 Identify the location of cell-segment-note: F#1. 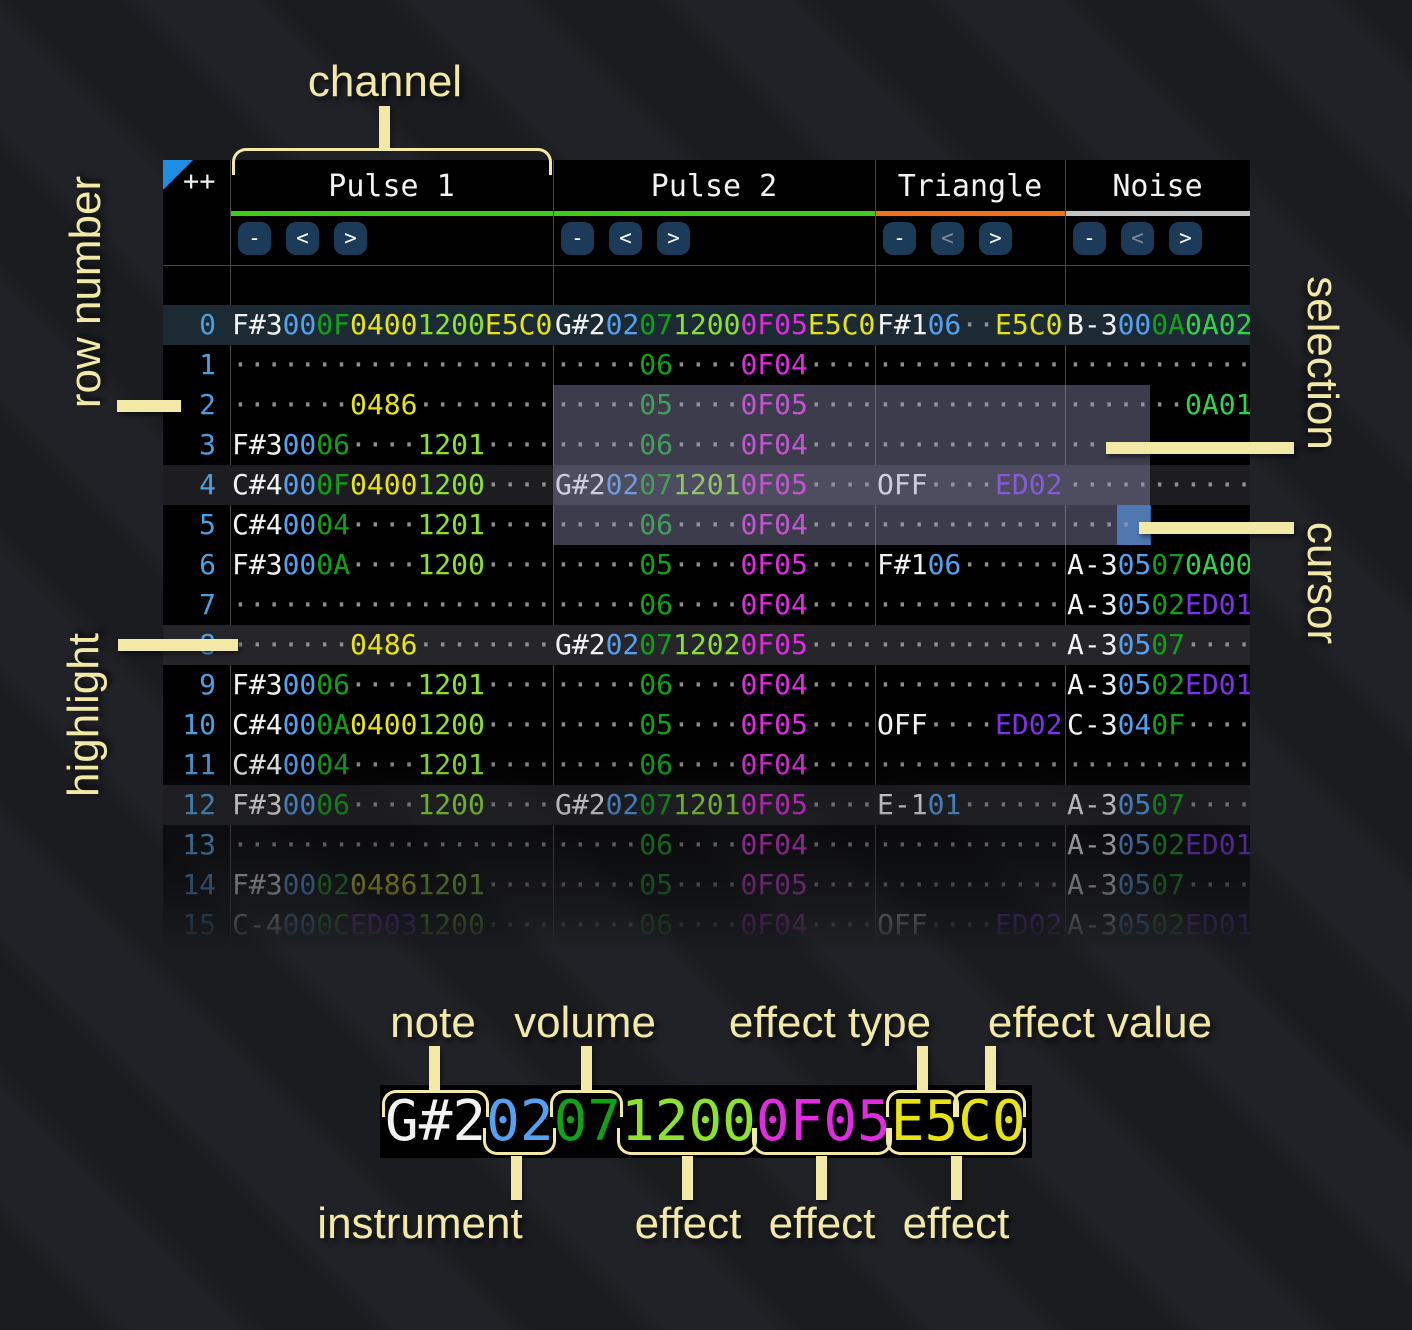
(902, 324).